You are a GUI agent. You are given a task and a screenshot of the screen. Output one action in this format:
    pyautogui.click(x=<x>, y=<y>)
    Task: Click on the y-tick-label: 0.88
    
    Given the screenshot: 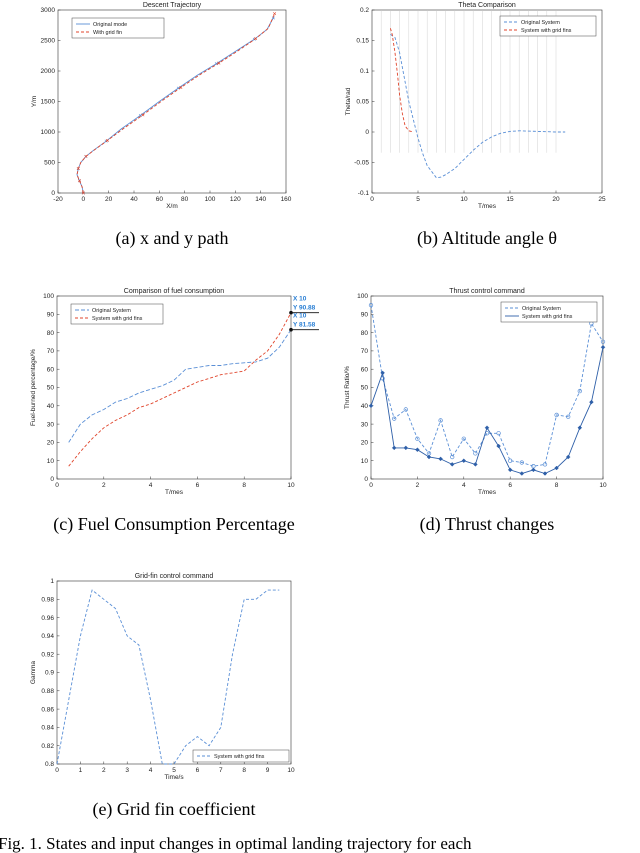 What is the action you would take?
    pyautogui.click(x=47, y=691)
    